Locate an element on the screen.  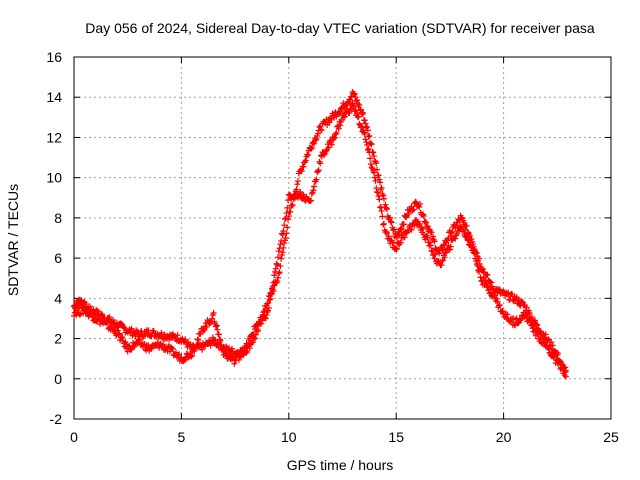
x-tick-label: 10 is located at coordinates (289, 437).